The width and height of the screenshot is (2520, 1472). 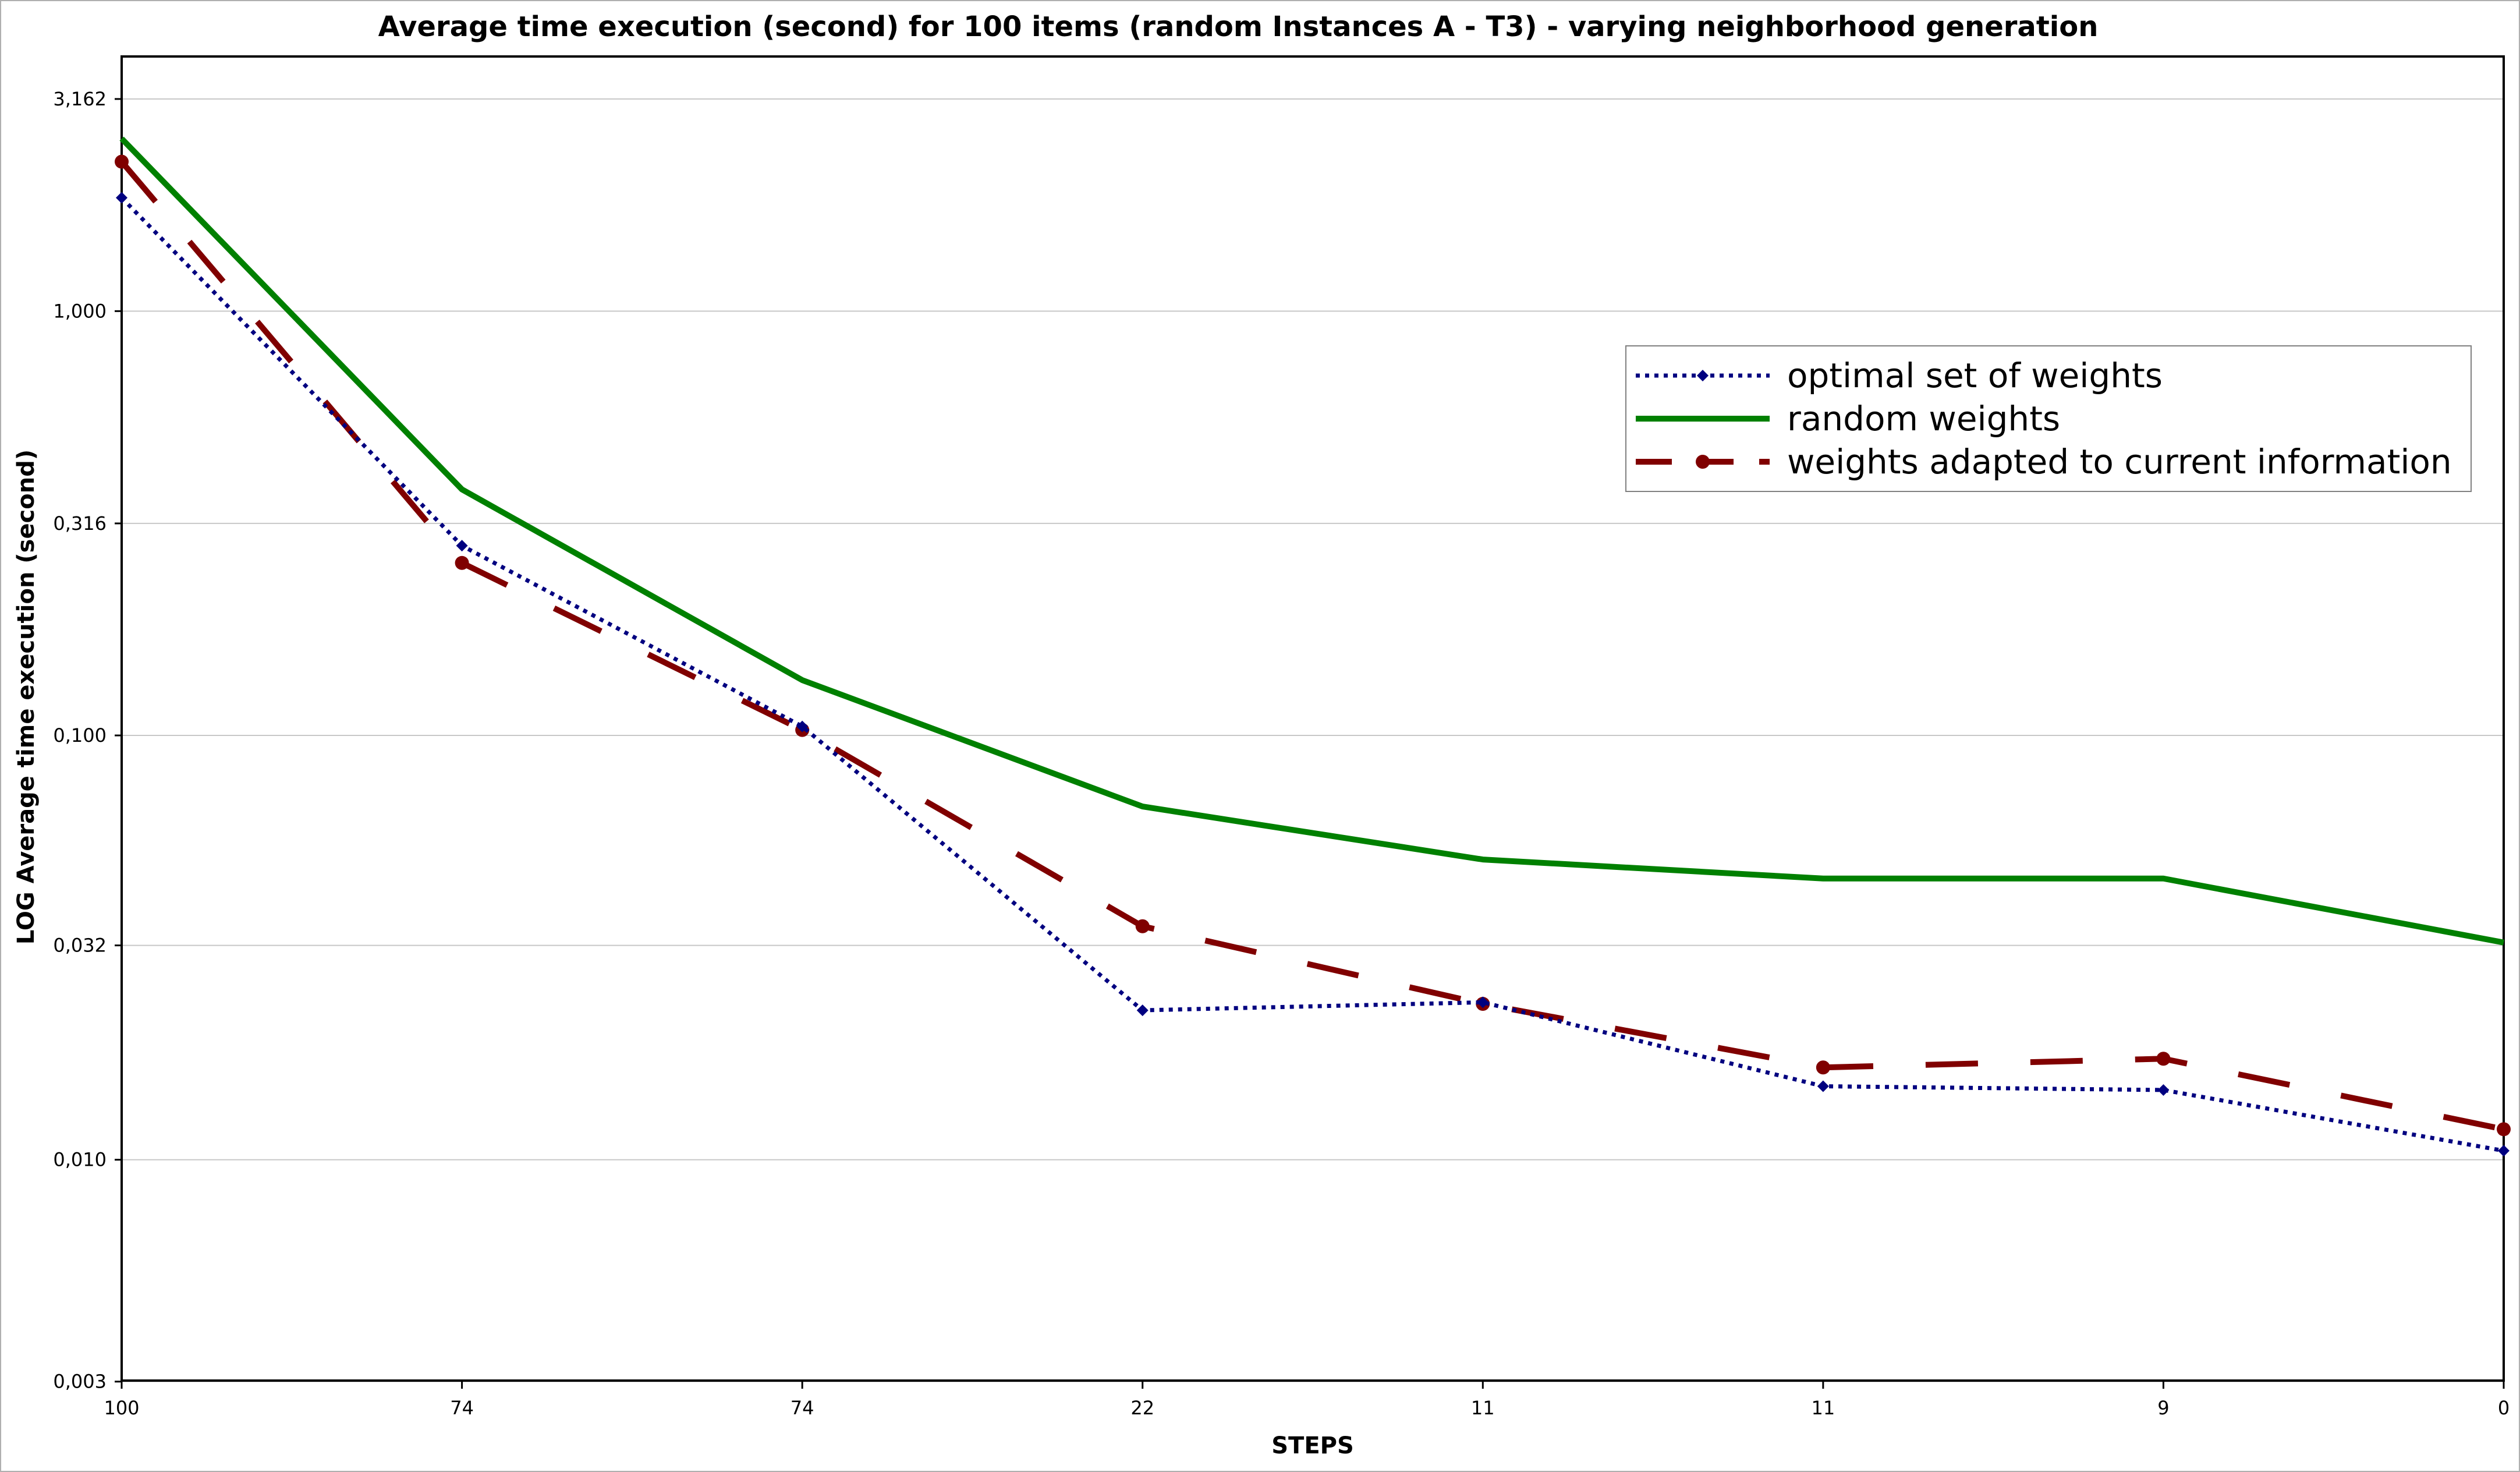 What do you see at coordinates (1975, 375) in the screenshot?
I see `legend-label: optimal set of weights` at bounding box center [1975, 375].